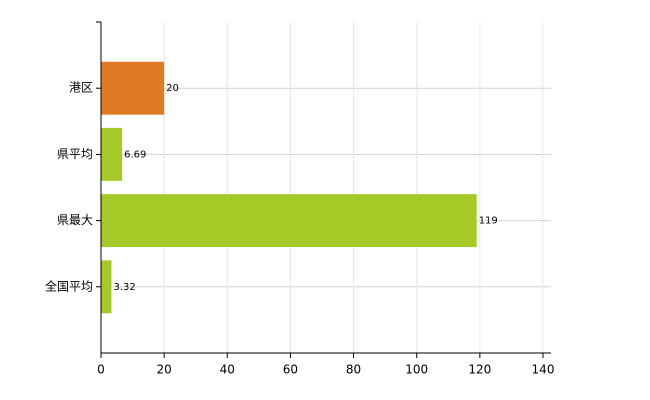 Image resolution: width=650 pixels, height=400 pixels. I want to click on y-tick-label: 県平均, so click(75, 154).